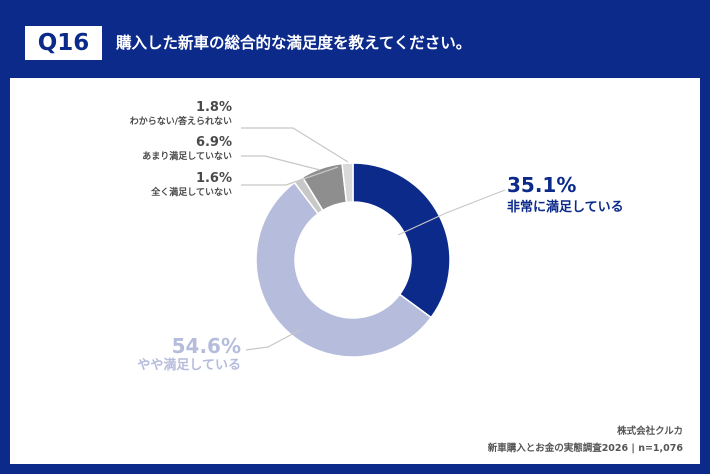 This screenshot has width=710, height=474. I want to click on question-number-badge: Q16, so click(63, 43).